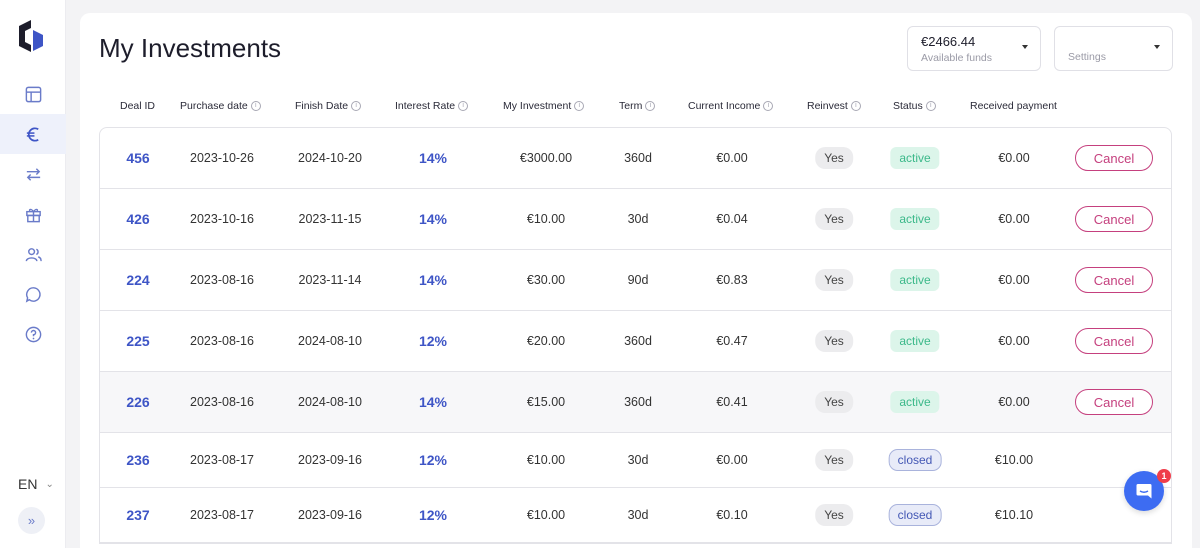 Image resolution: width=1200 pixels, height=548 pixels. What do you see at coordinates (1113, 48) in the screenshot?
I see `settings-select: Settings` at bounding box center [1113, 48].